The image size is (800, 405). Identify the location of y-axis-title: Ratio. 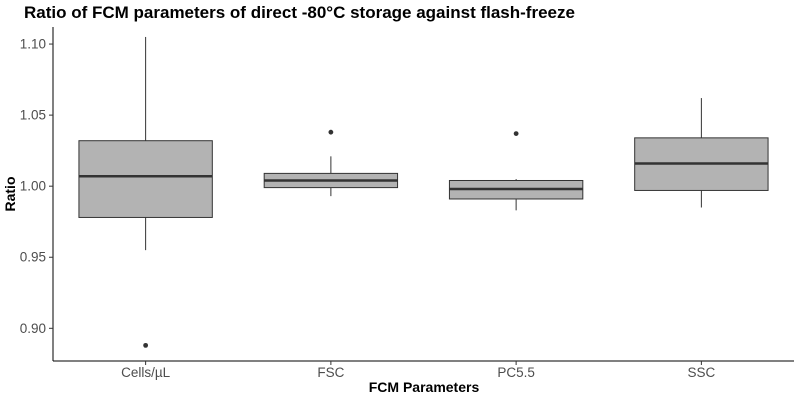
(10, 194).